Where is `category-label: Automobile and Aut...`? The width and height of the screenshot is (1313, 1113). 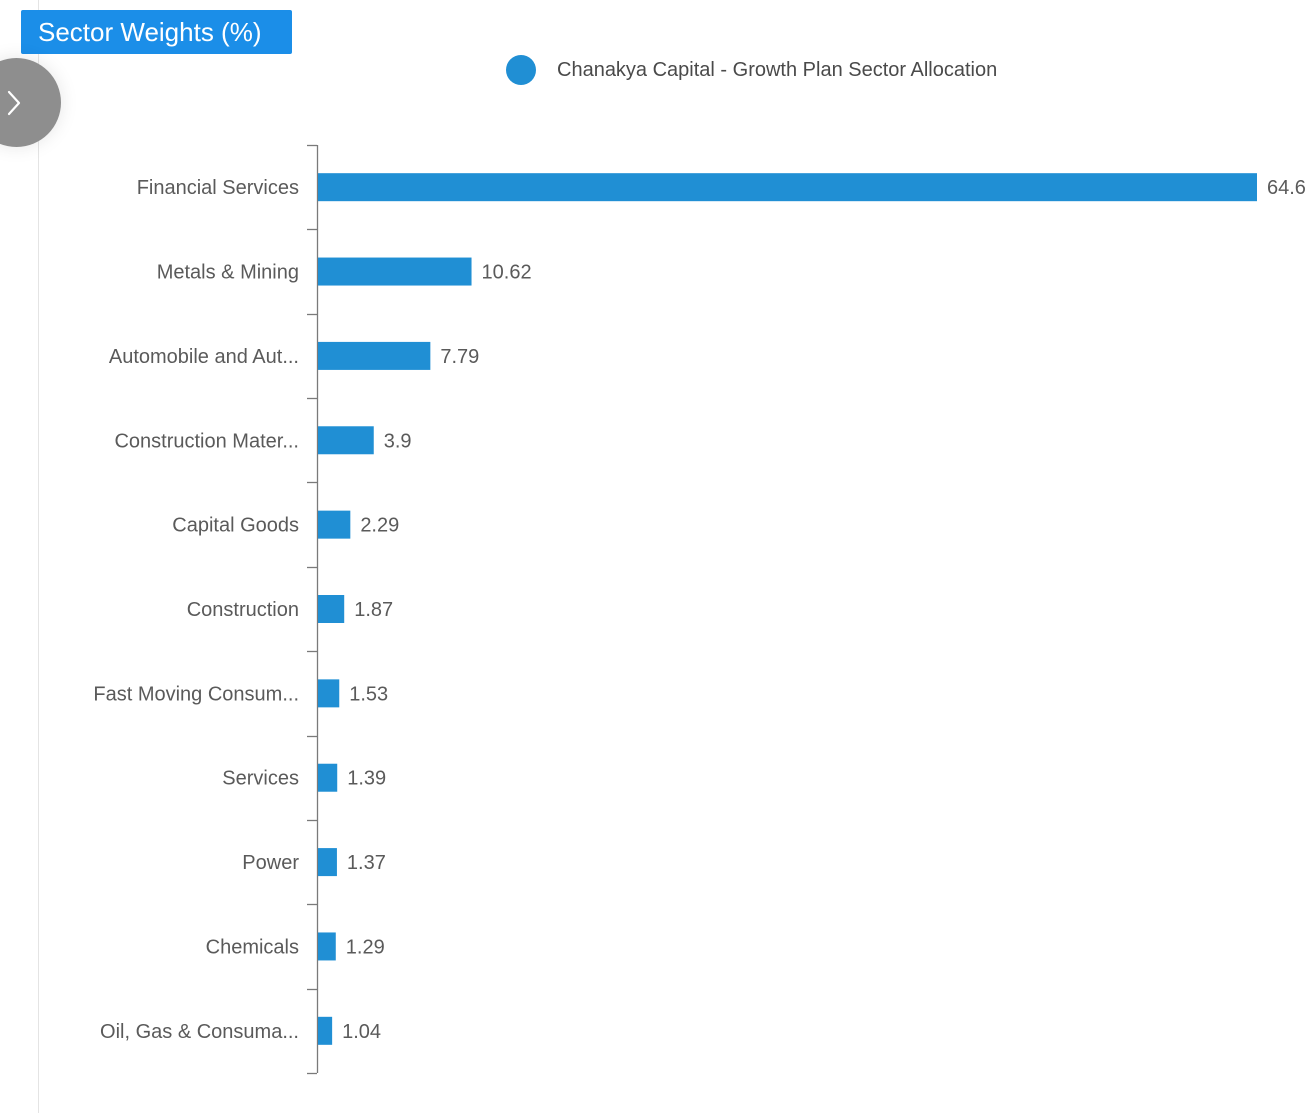 category-label: Automobile and Aut... is located at coordinates (204, 357).